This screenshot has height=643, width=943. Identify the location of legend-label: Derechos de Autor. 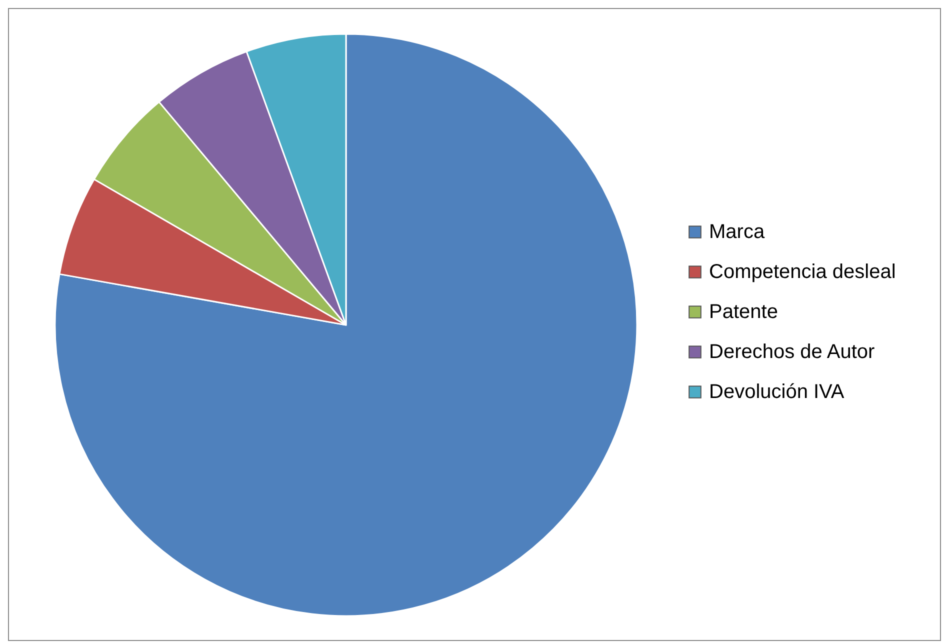
(792, 352).